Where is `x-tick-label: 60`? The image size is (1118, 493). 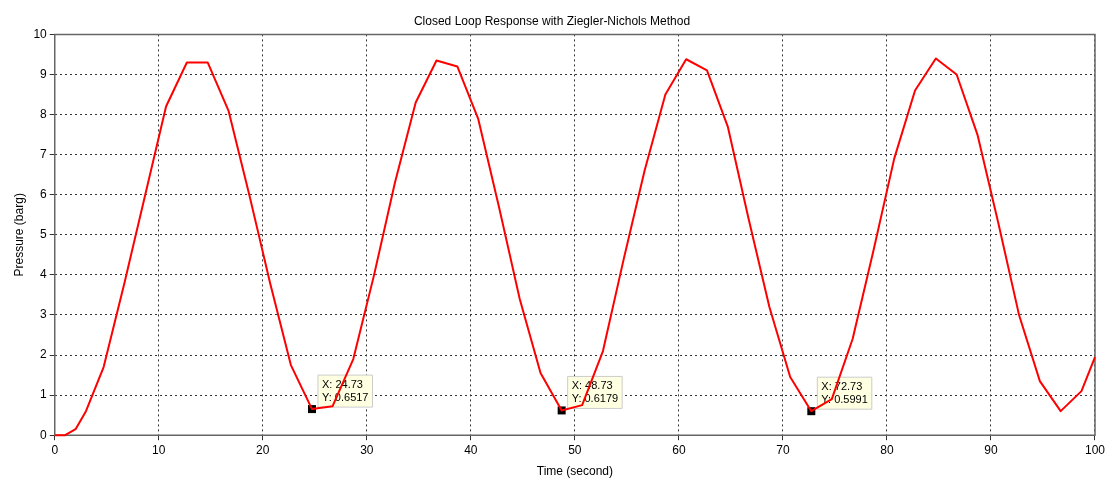 x-tick-label: 60 is located at coordinates (679, 449).